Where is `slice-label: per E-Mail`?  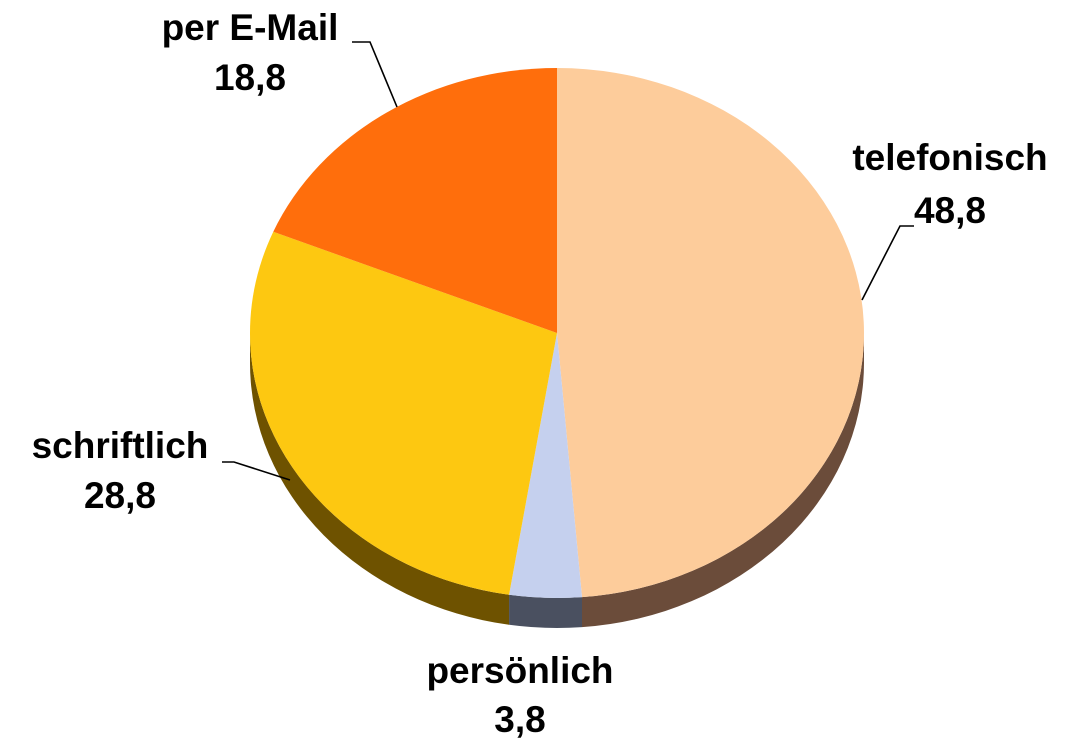
slice-label: per E-Mail is located at coordinates (250, 27).